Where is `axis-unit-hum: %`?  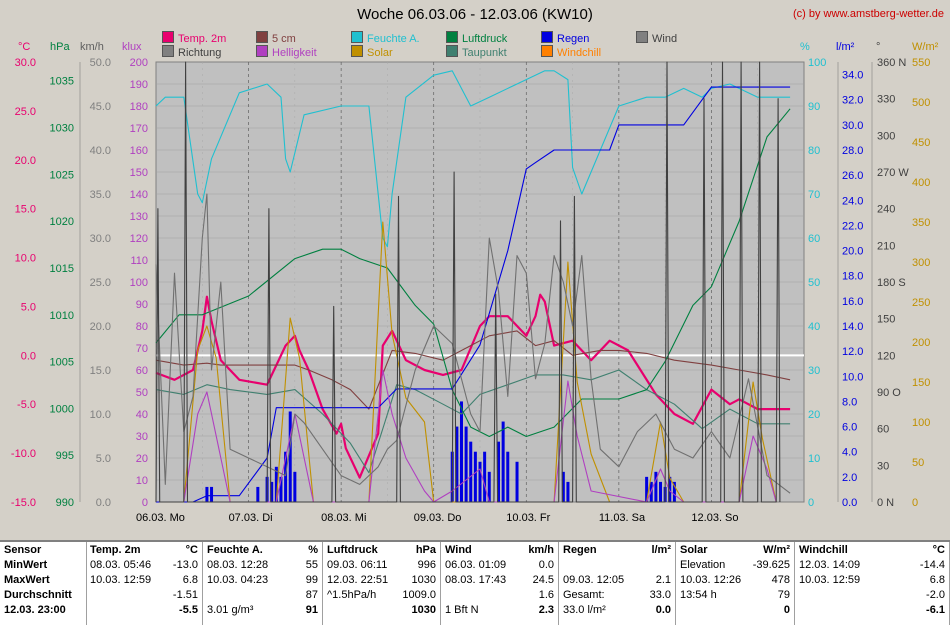 axis-unit-hum: % is located at coordinates (805, 47).